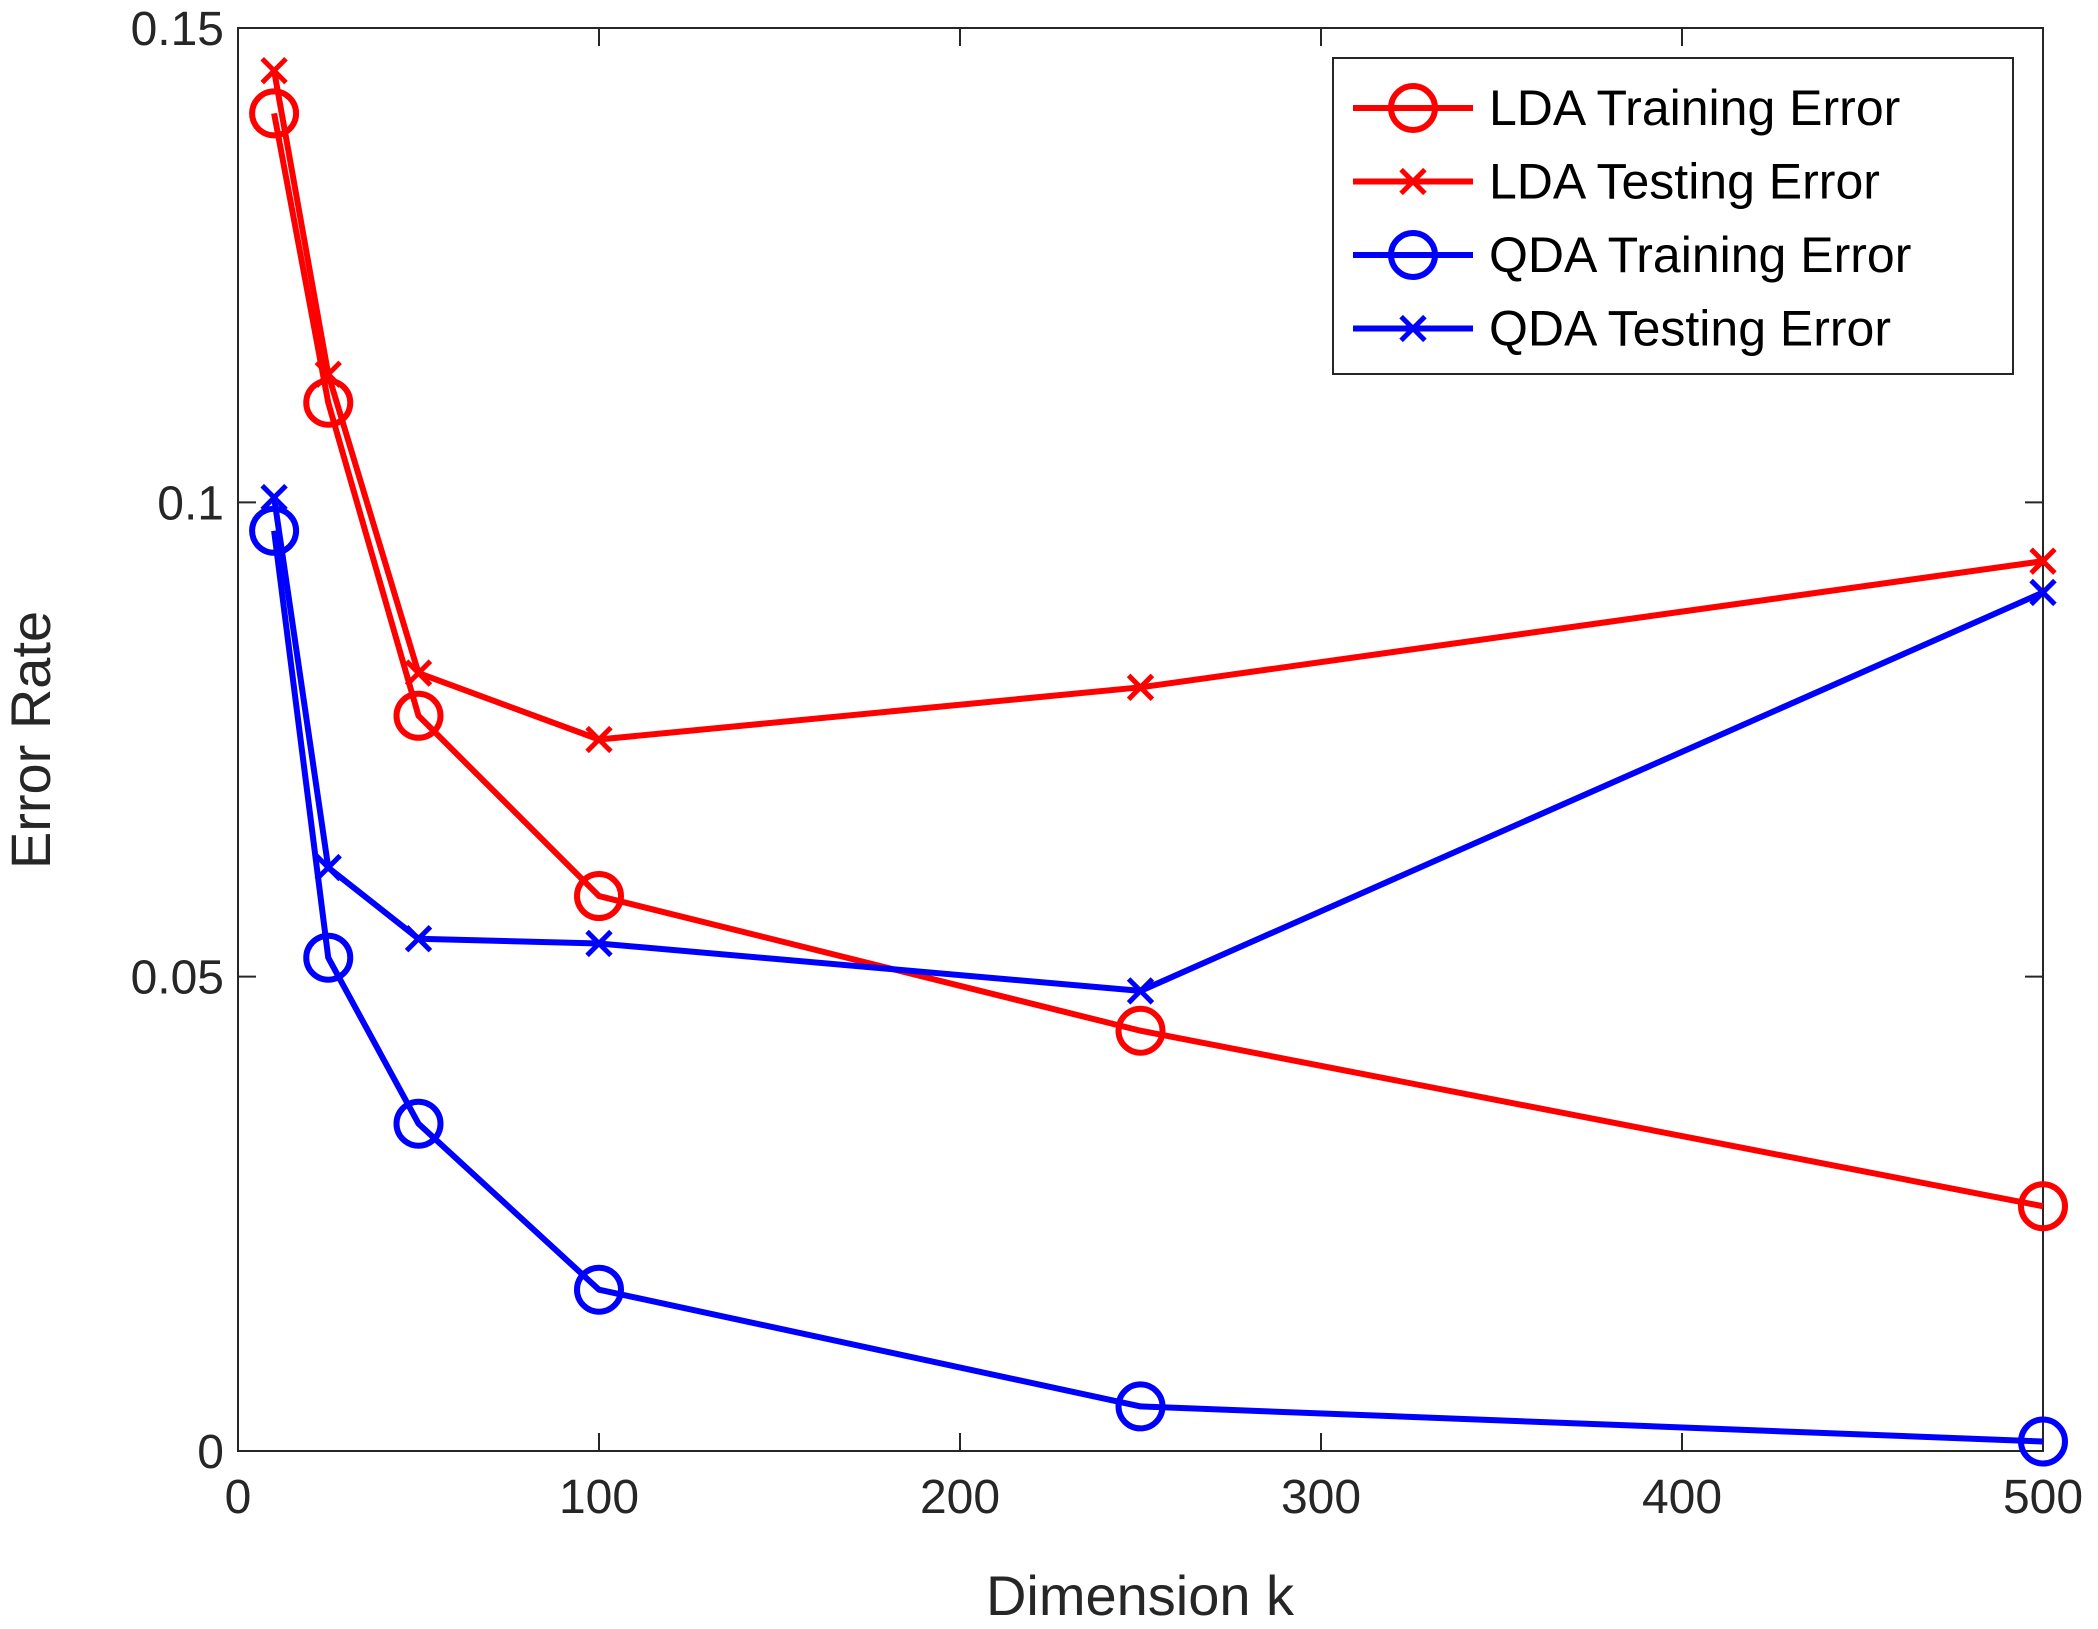 Image resolution: width=2098 pixels, height=1629 pixels. I want to click on legend-label: QDA Testing Error, so click(1690, 329).